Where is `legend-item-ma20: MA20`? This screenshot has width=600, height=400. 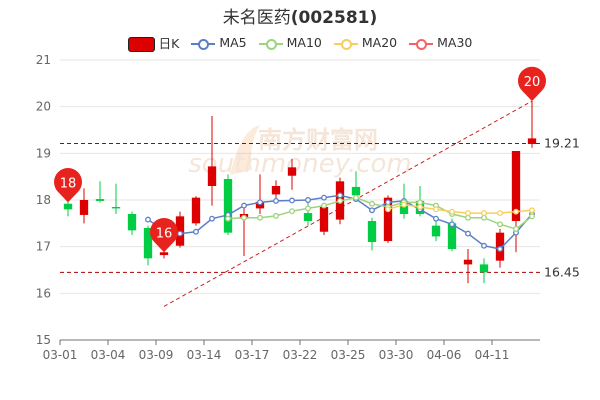 legend-item-ma20: MA20 is located at coordinates (365, 42).